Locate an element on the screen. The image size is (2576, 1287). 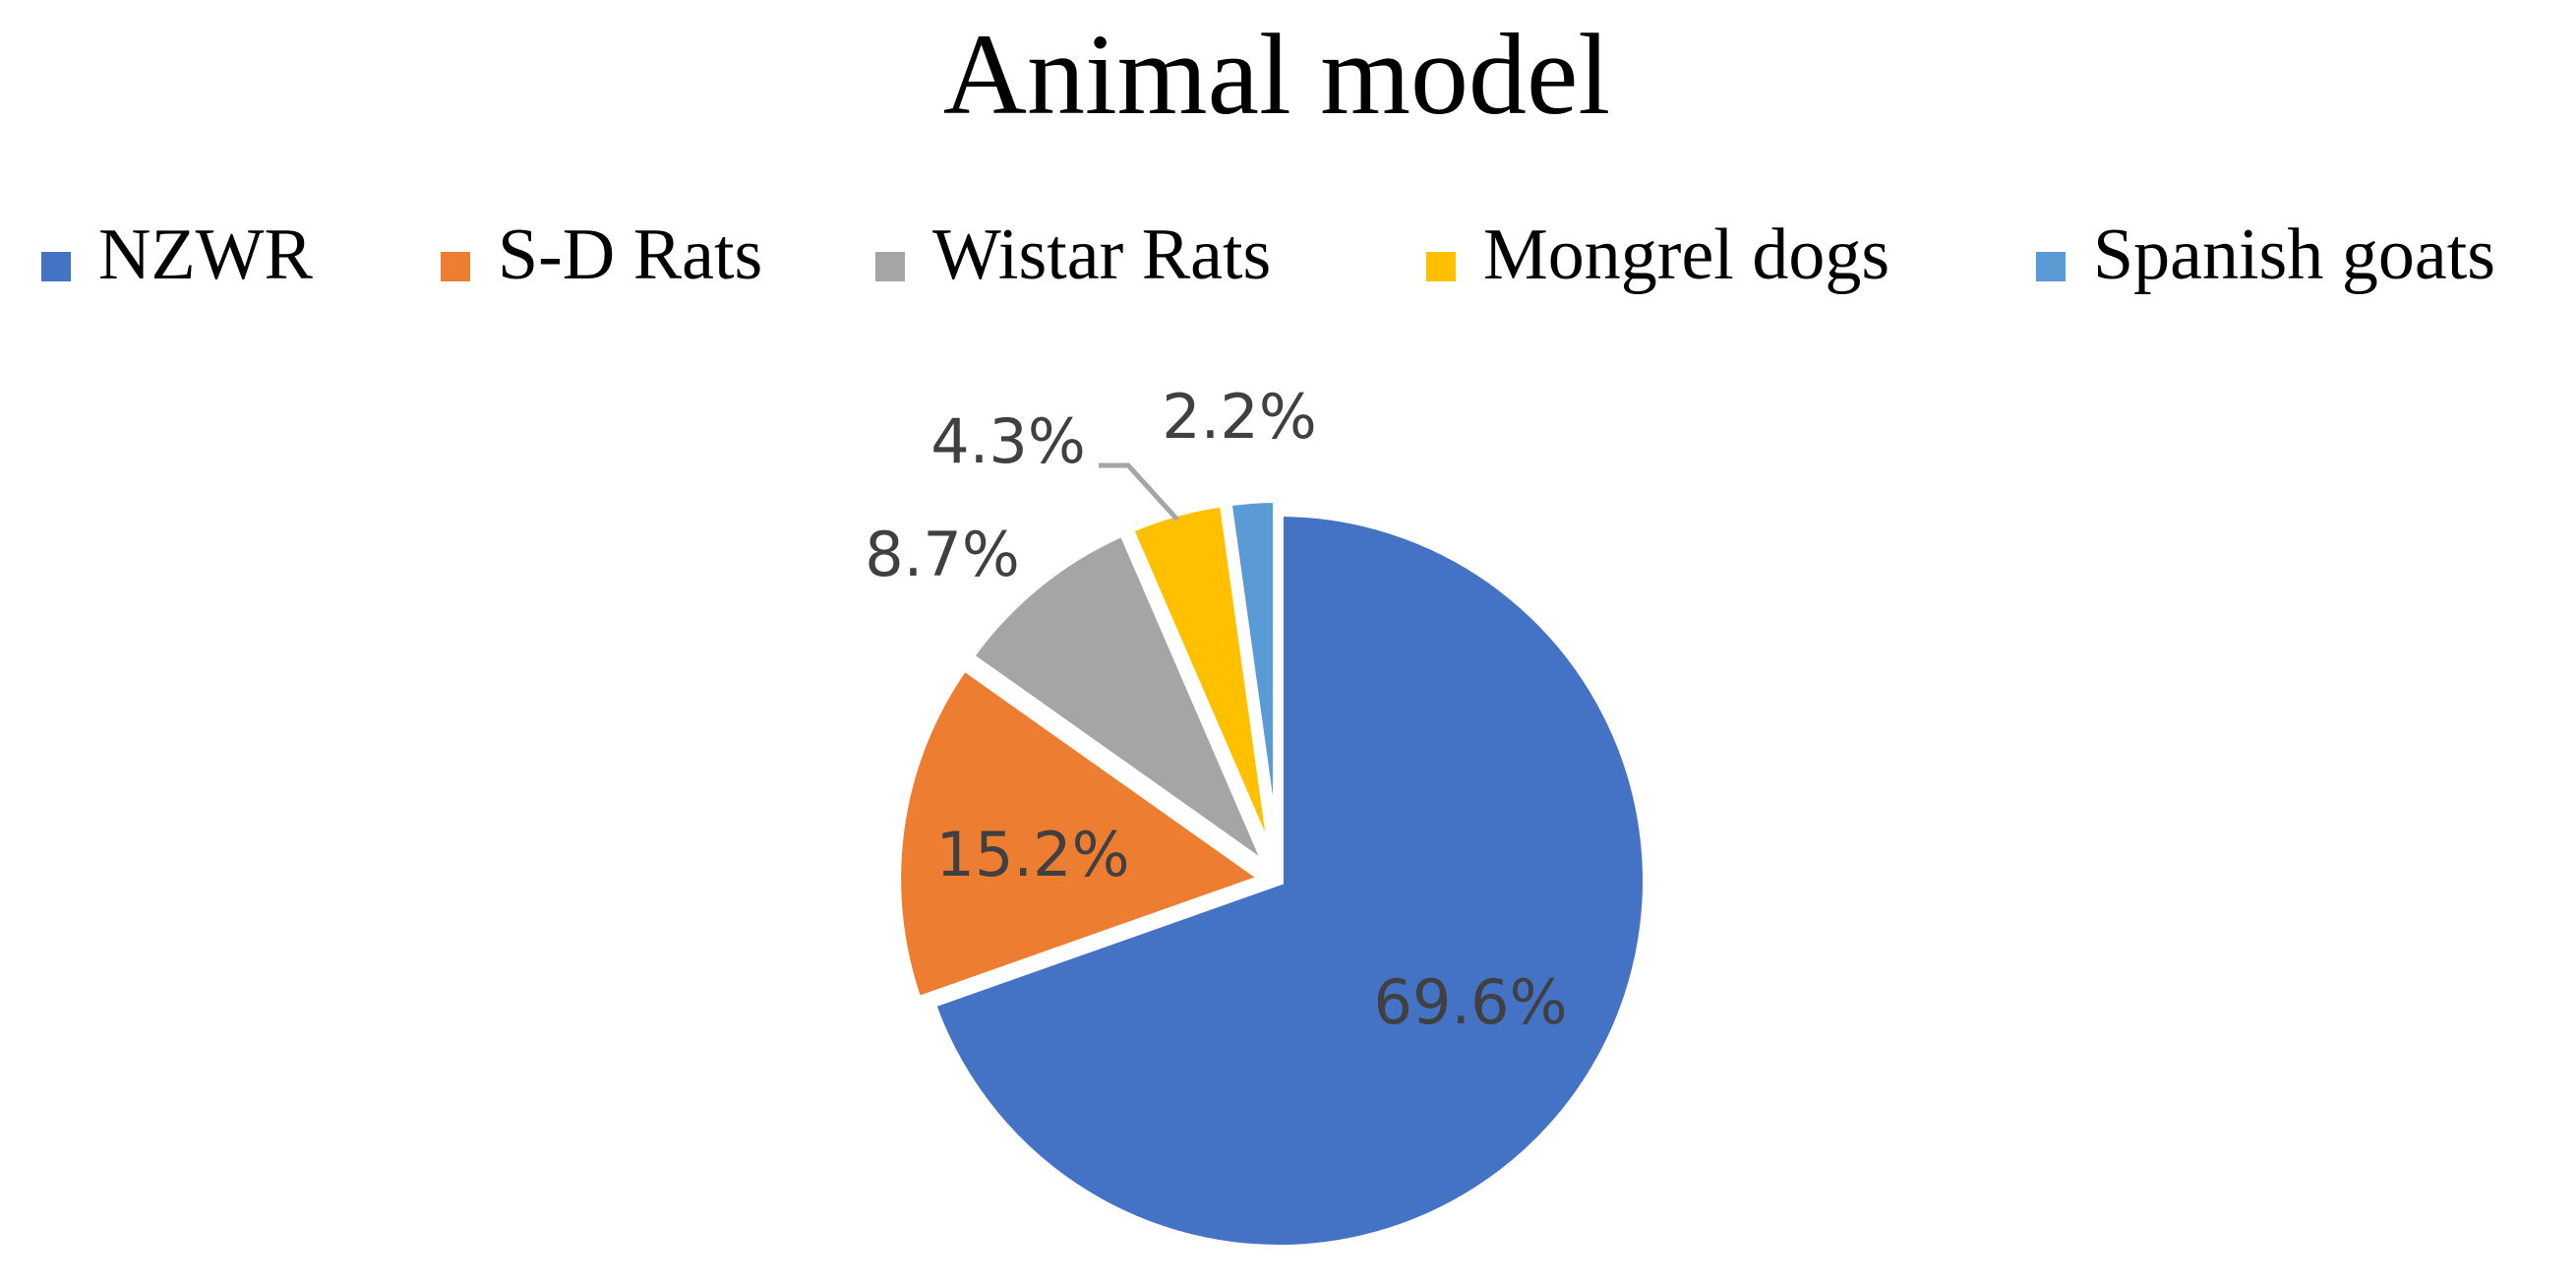
leader-lines is located at coordinates (1139, 491).